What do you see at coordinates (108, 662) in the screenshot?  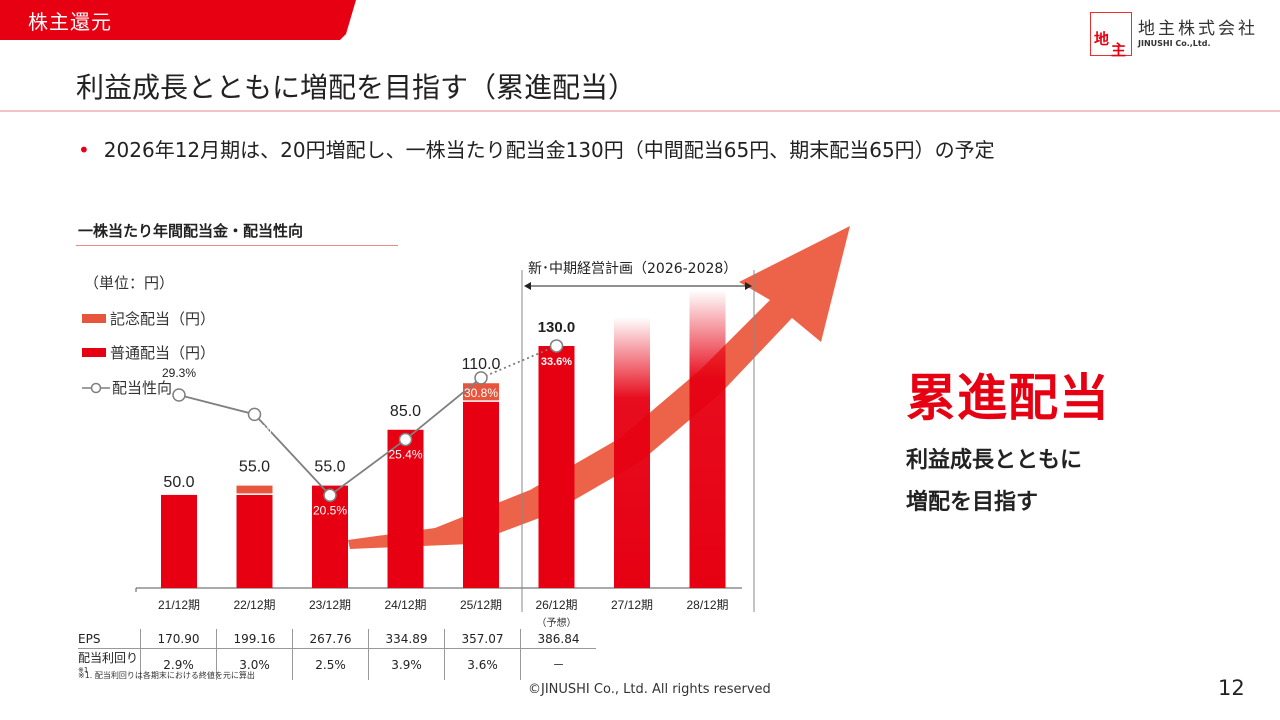 I see `table-row-label: 配当利回り※1` at bounding box center [108, 662].